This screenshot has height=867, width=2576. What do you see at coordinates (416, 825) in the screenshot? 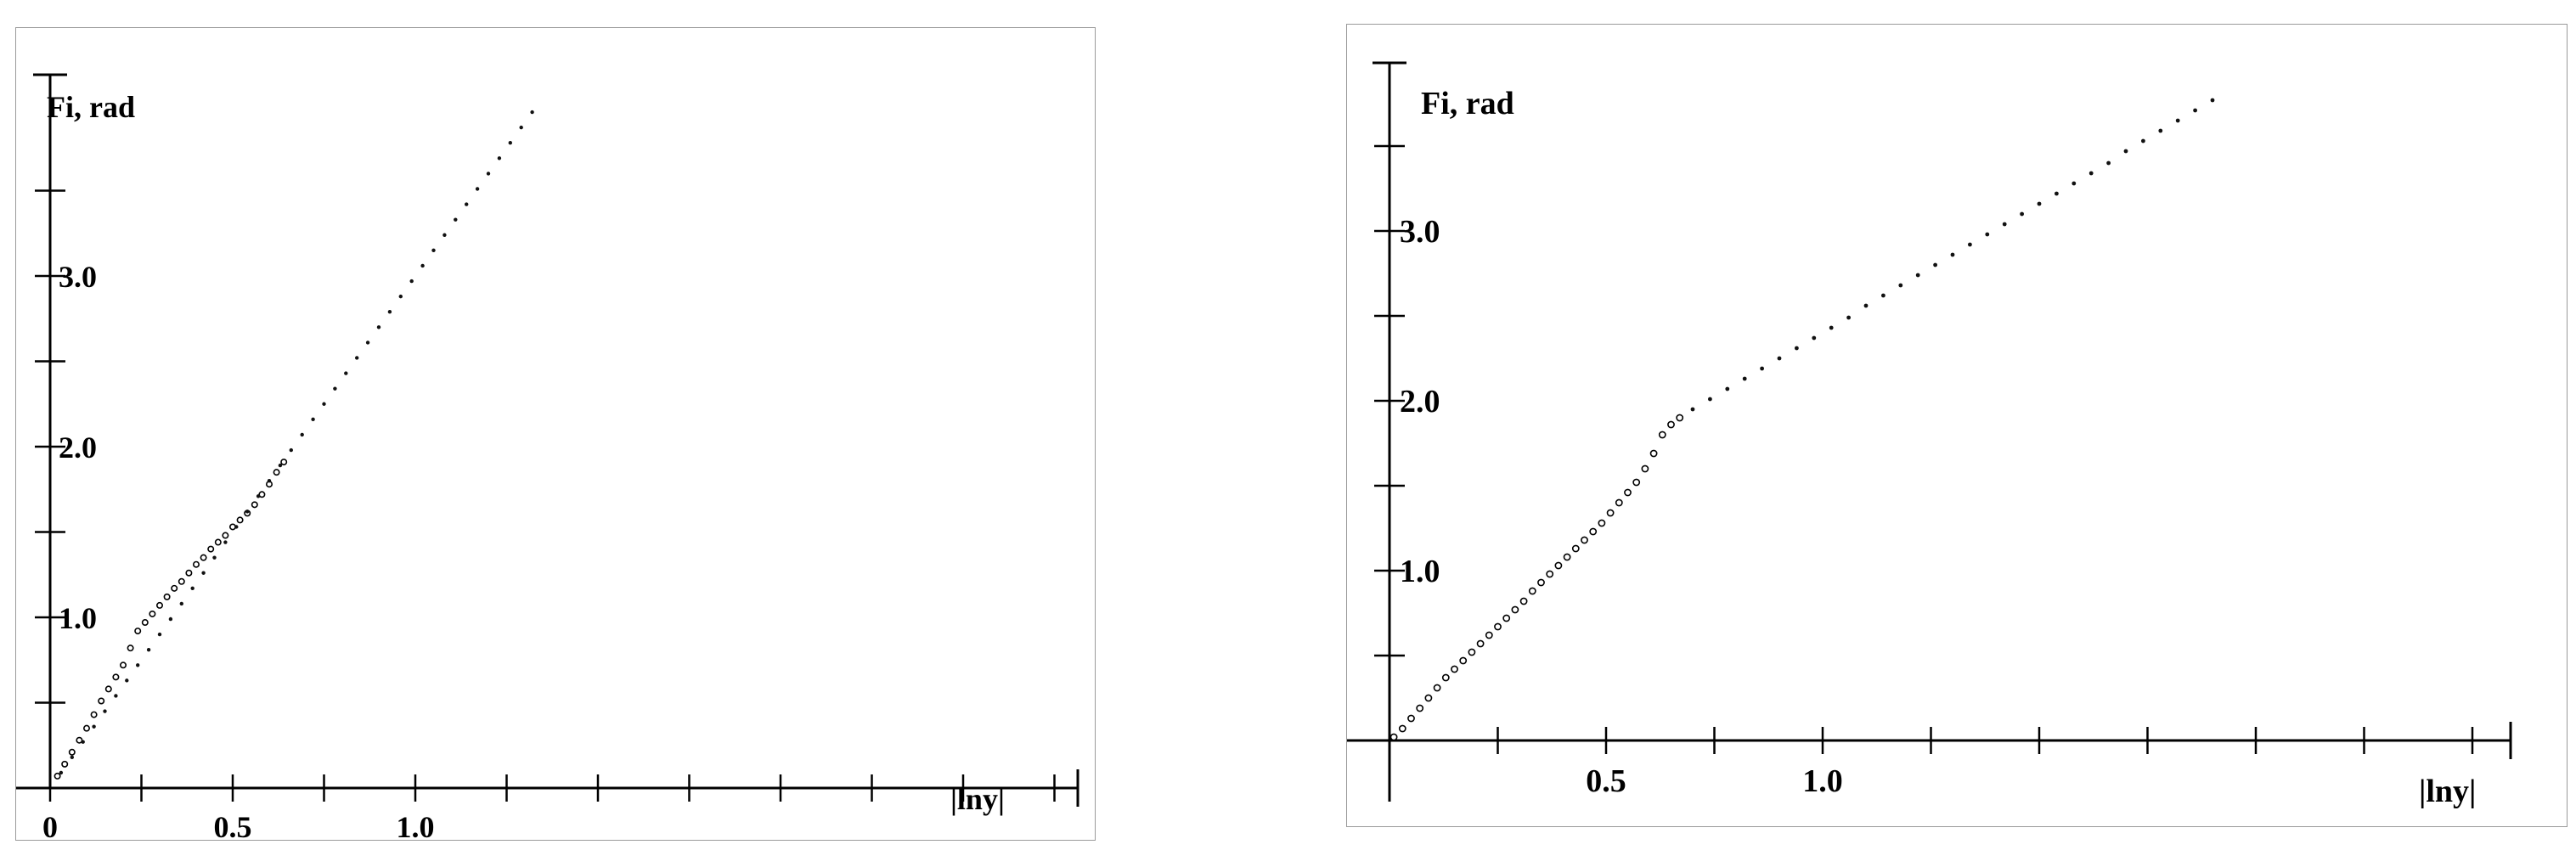
I see `x-tick-label: 1.0` at bounding box center [416, 825].